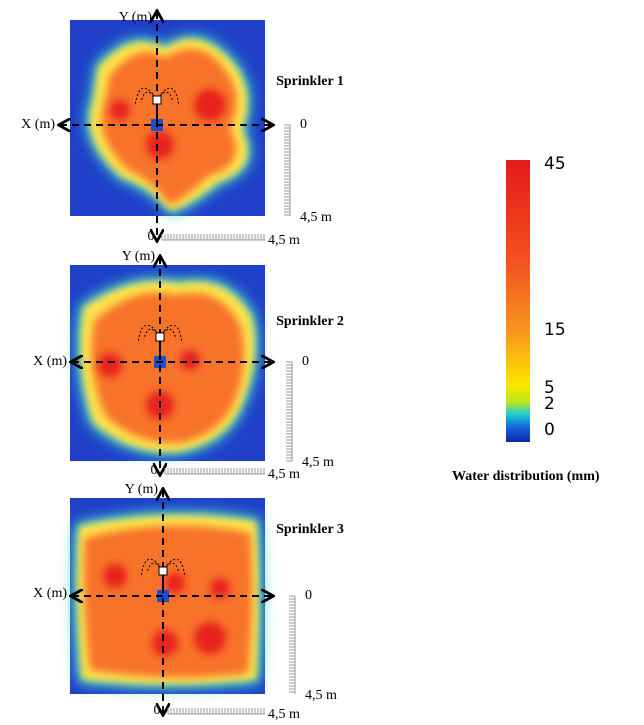  I want to click on colorbar-tick-label: 45, so click(555, 164).